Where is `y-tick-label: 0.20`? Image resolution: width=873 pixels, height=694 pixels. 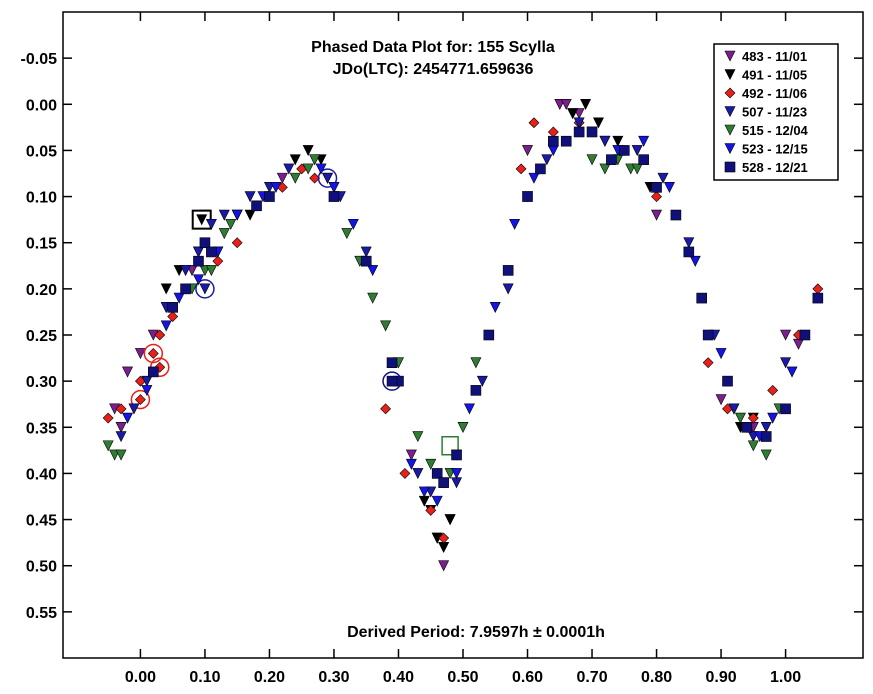 y-tick-label: 0.20 is located at coordinates (41, 290).